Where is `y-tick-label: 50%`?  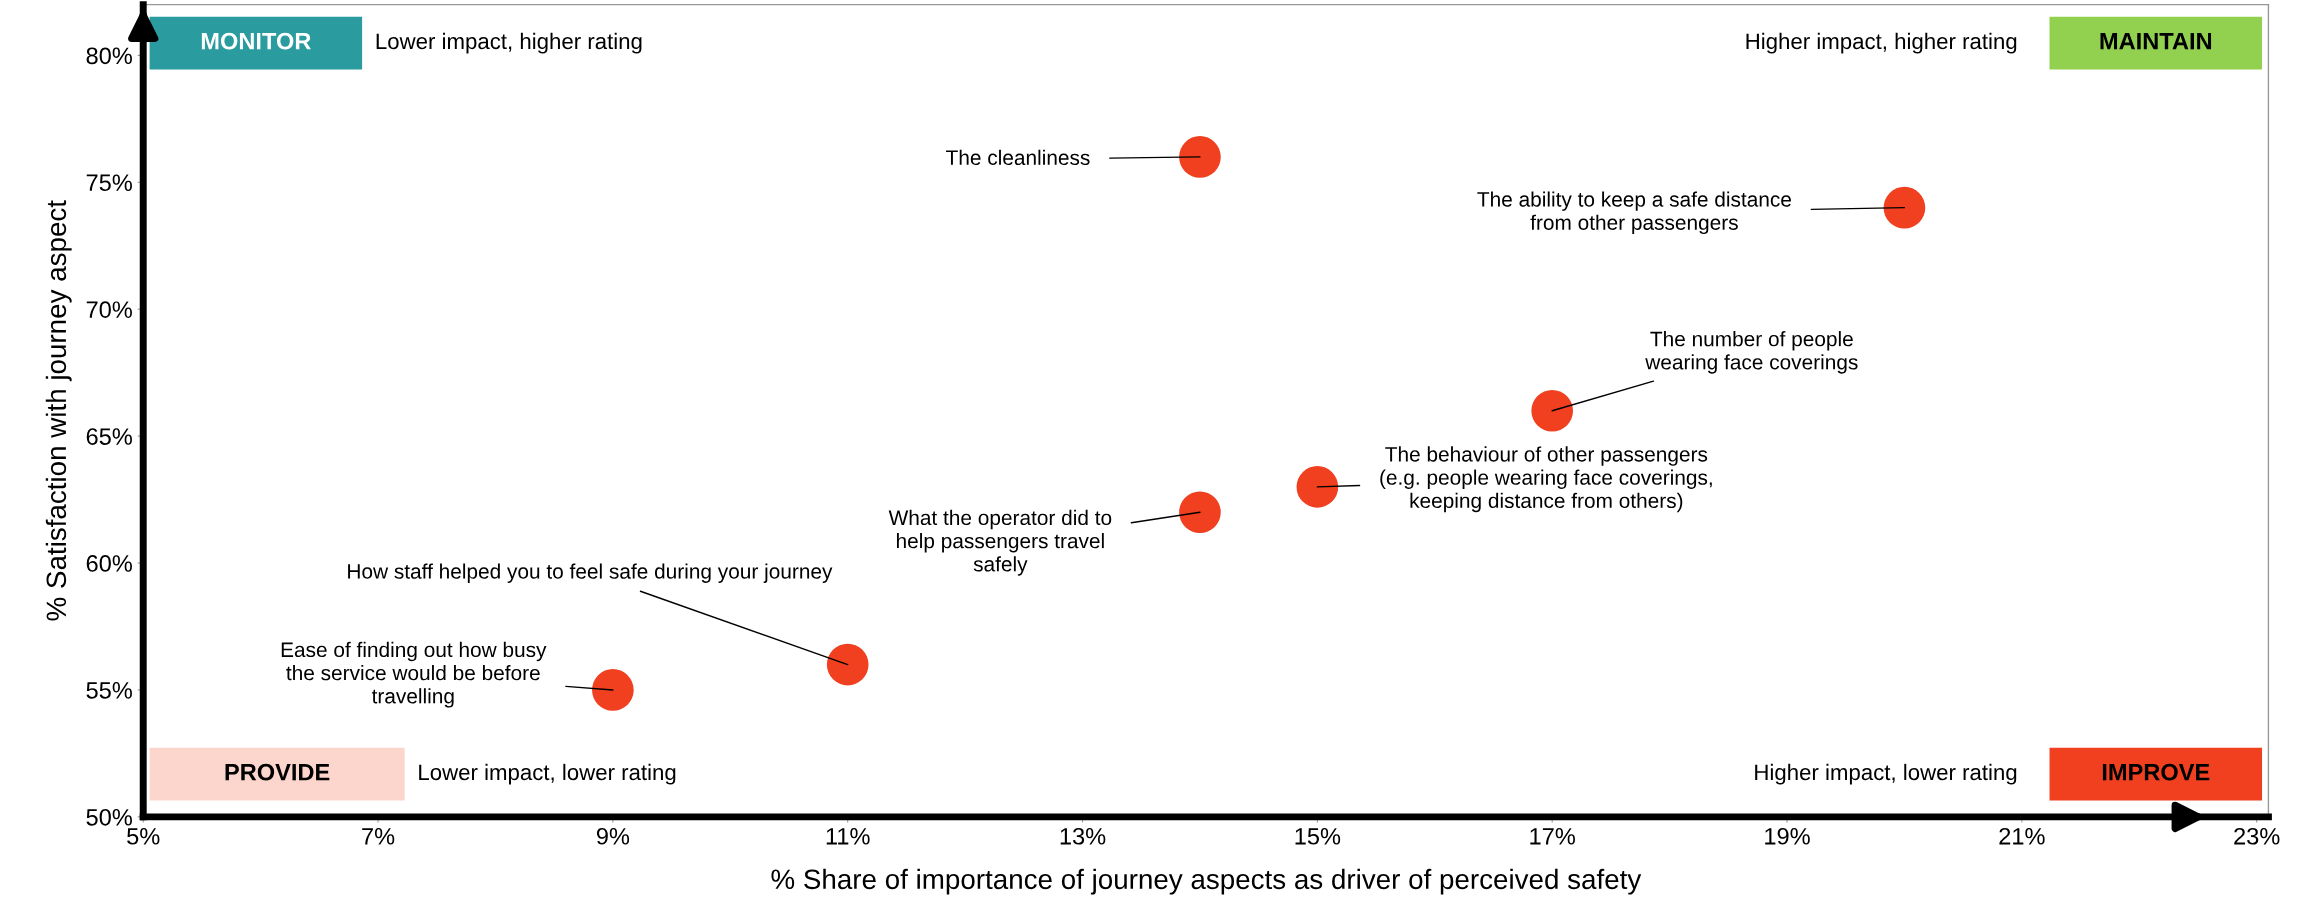 y-tick-label: 50% is located at coordinates (109, 817).